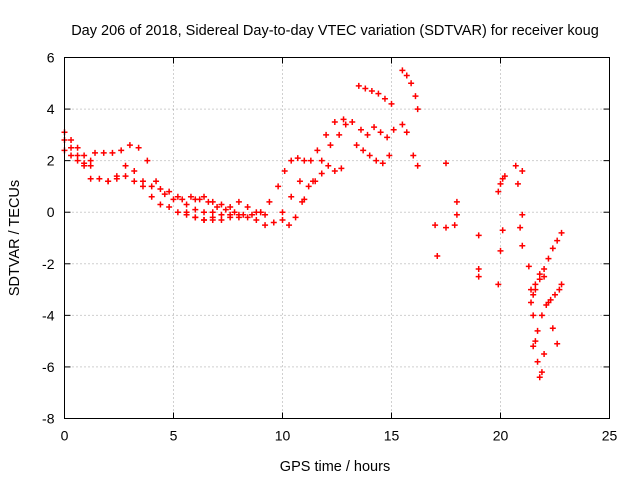  What do you see at coordinates (174, 436) in the screenshot?
I see `x-tick-label: 5` at bounding box center [174, 436].